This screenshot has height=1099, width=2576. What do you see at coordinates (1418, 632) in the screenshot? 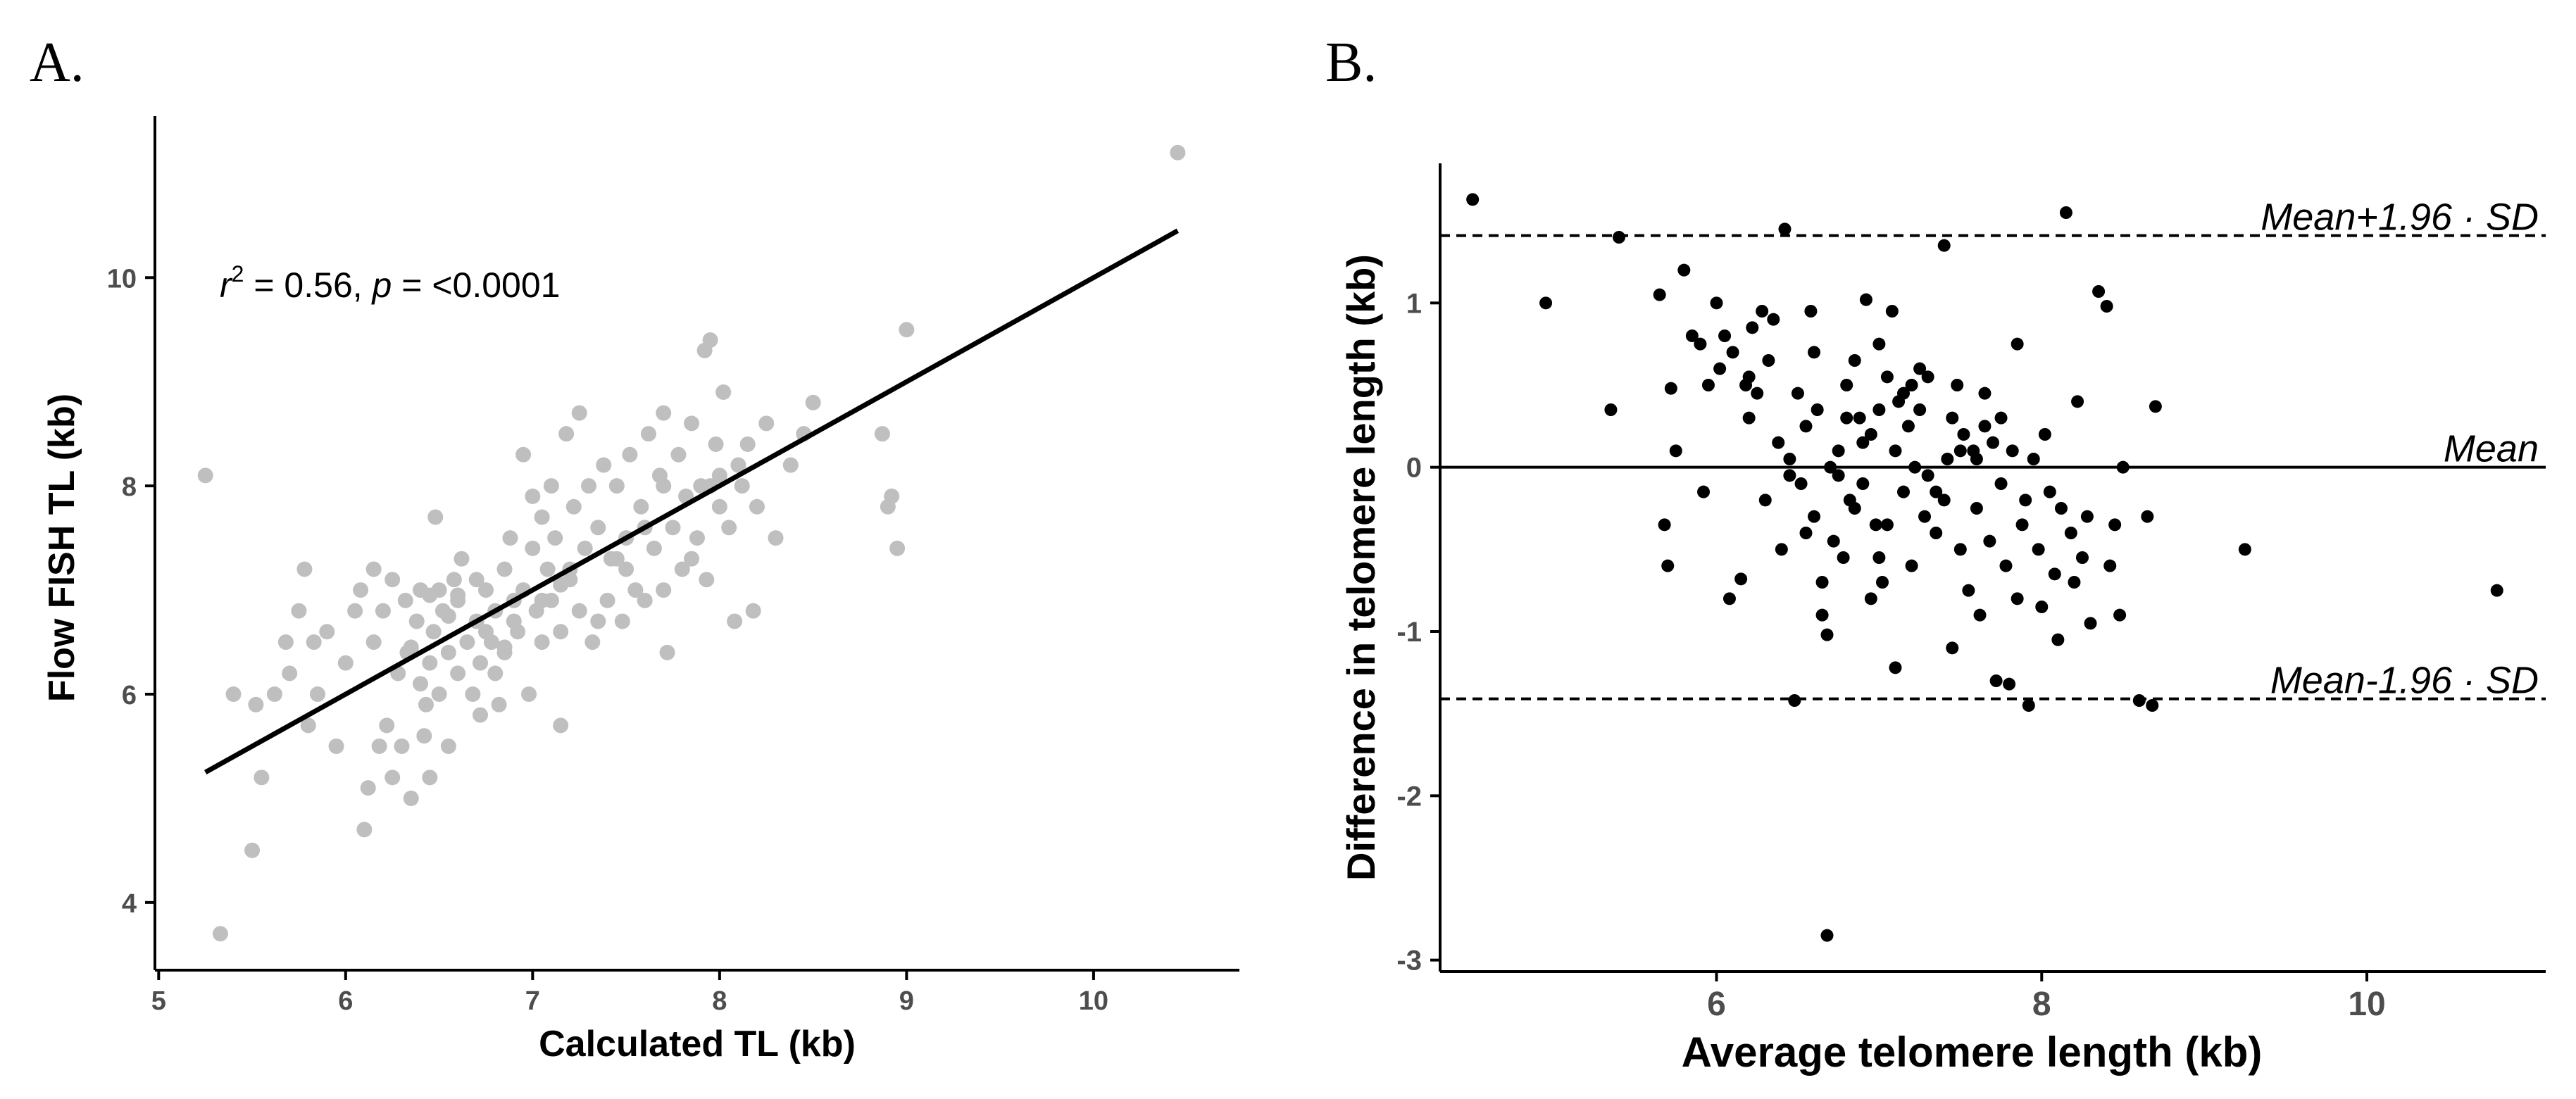
I see `panel-b-y-ticks: -3 -2 -1 0 1` at bounding box center [1418, 632].